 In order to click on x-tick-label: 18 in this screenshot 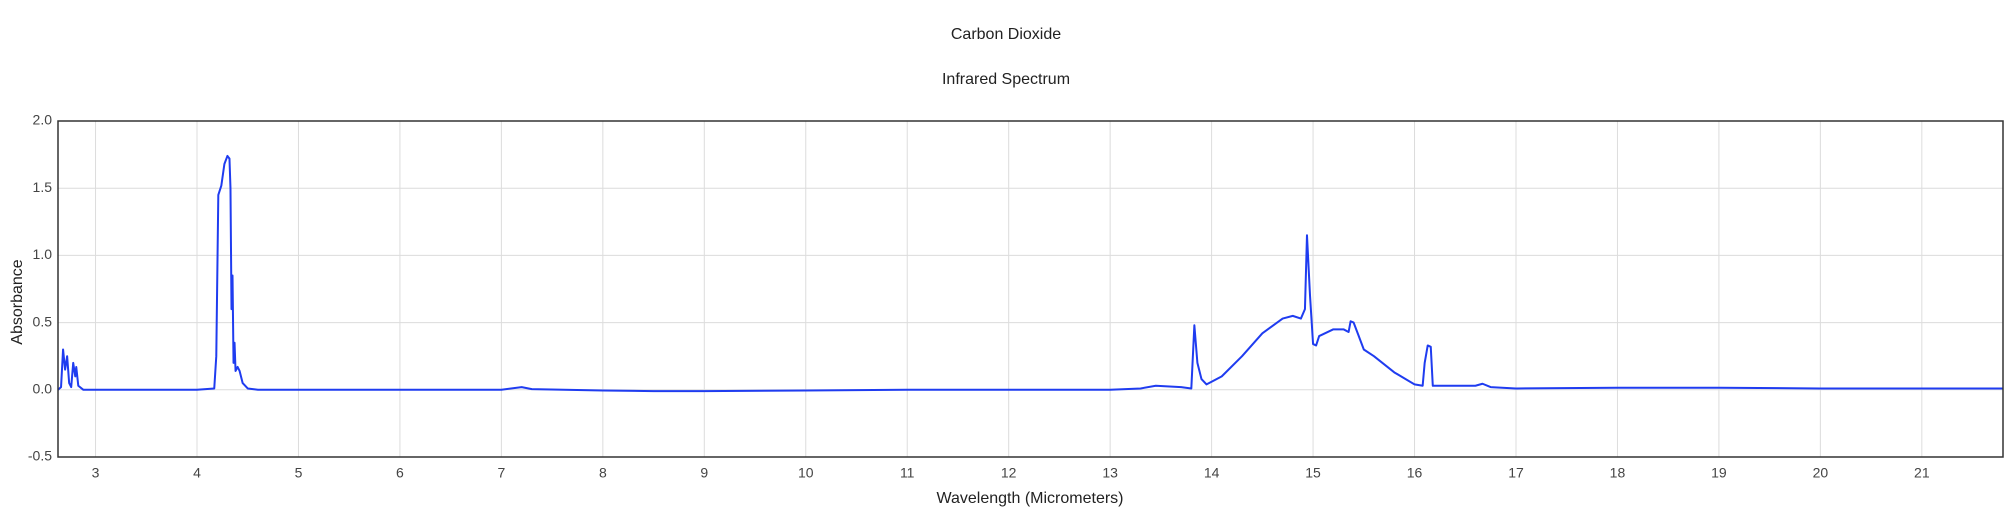, I will do `click(1618, 473)`.